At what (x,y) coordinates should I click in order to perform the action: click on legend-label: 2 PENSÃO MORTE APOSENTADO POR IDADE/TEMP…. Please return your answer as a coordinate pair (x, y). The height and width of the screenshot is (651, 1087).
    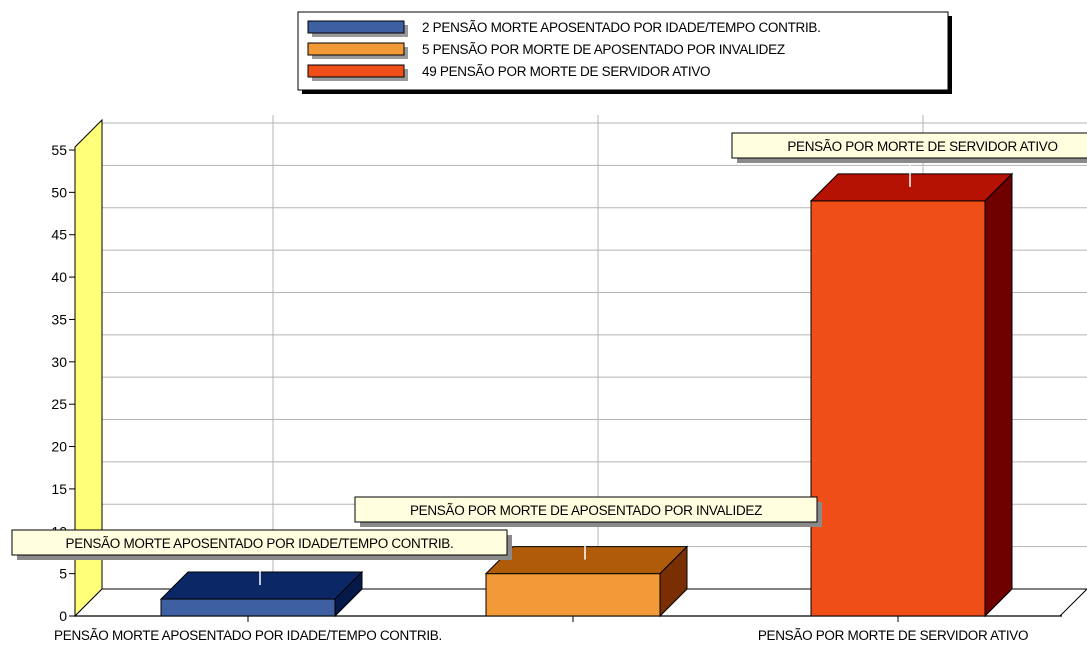
    Looking at the image, I should click on (621, 27).